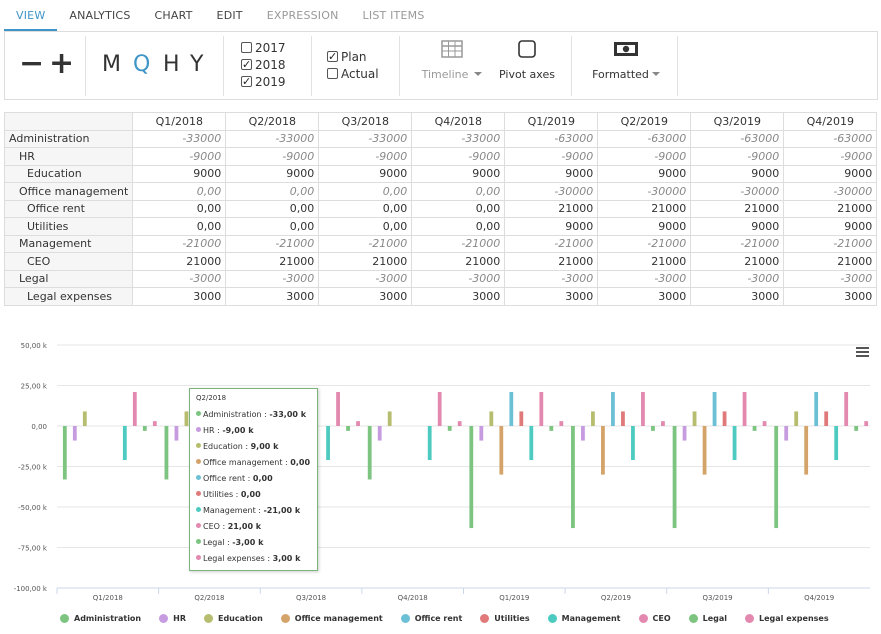 Image resolution: width=881 pixels, height=634 pixels. What do you see at coordinates (100, 618) in the screenshot?
I see `legend-item: Administration` at bounding box center [100, 618].